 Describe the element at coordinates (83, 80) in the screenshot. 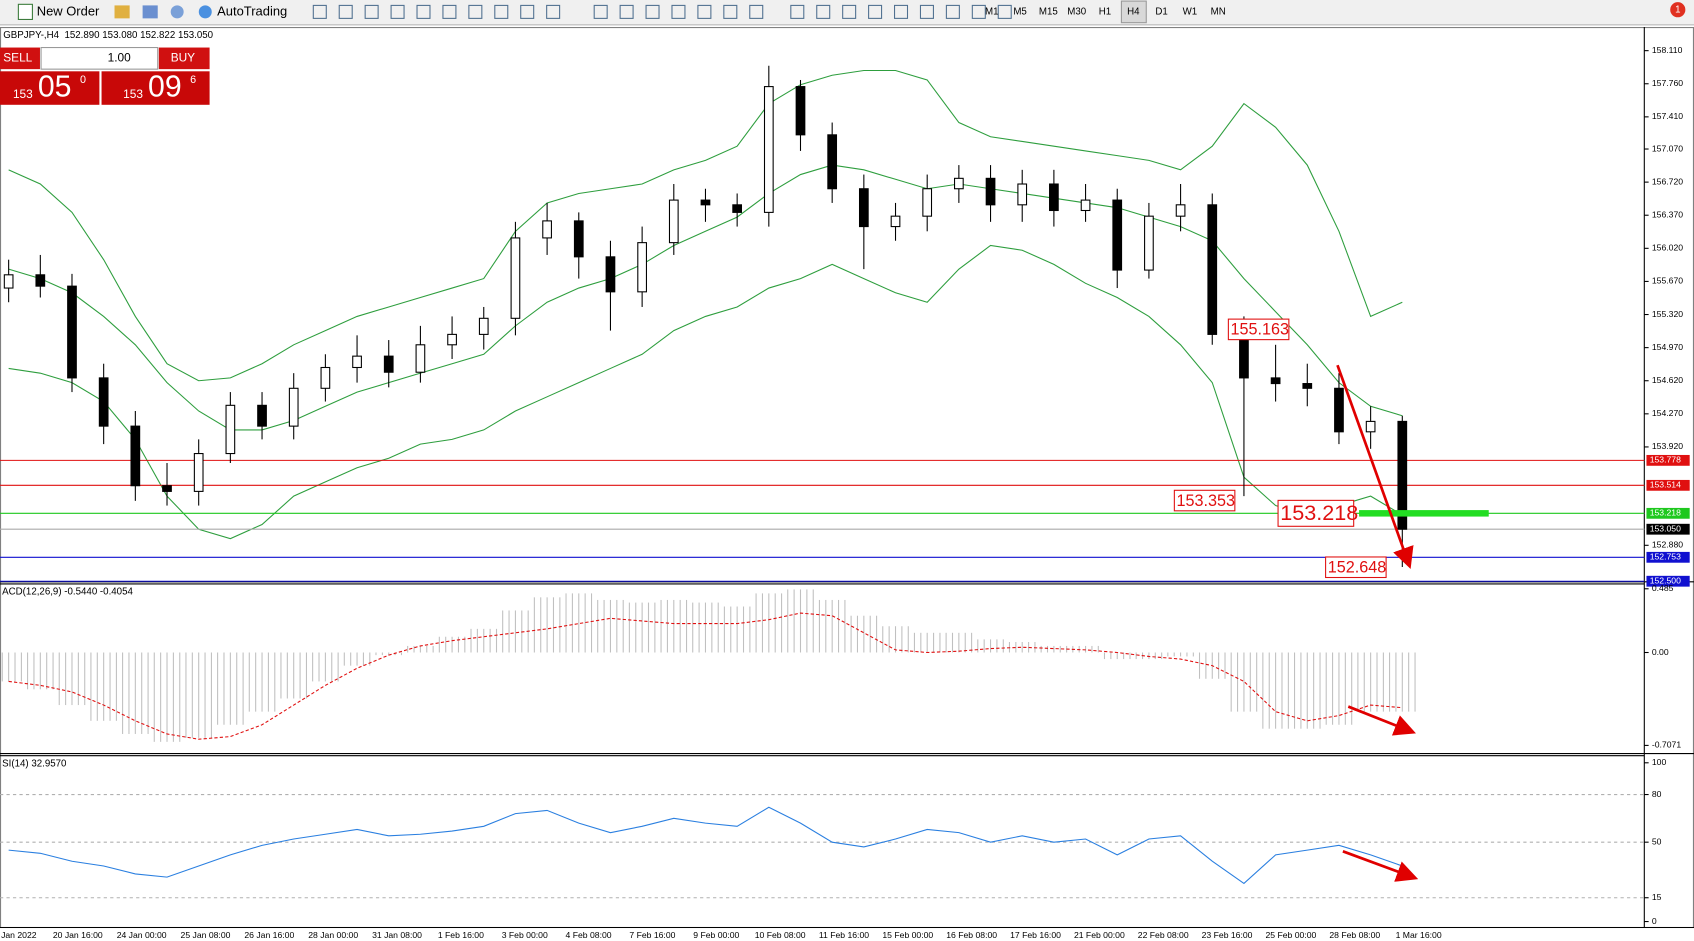

I see `sell-price-fraction: 0` at that location.